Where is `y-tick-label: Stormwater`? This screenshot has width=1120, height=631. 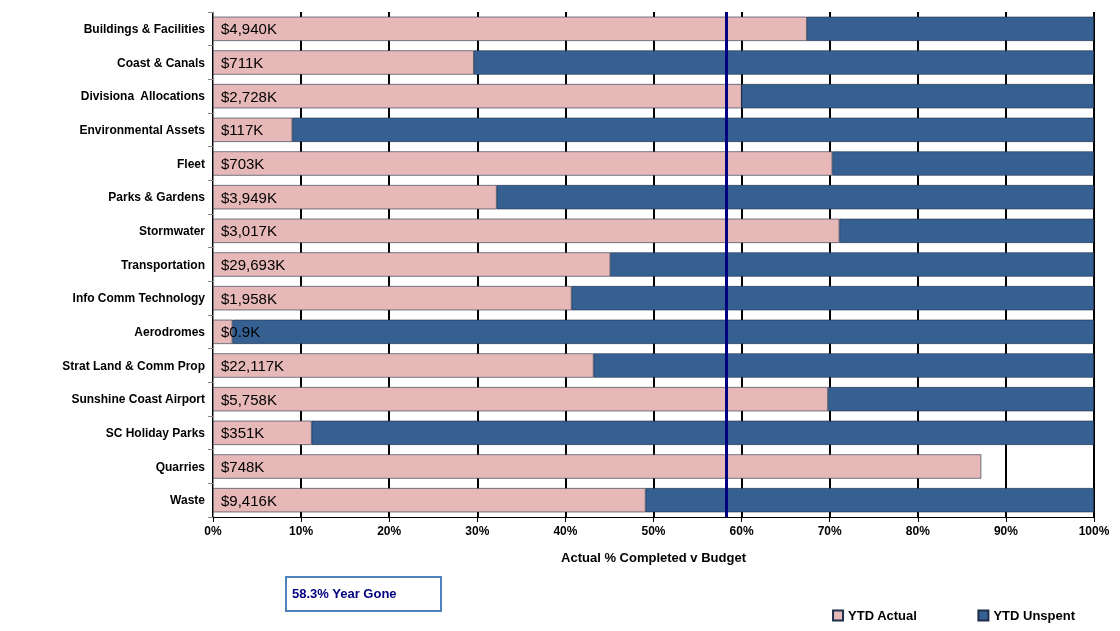 y-tick-label: Stormwater is located at coordinates (172, 230).